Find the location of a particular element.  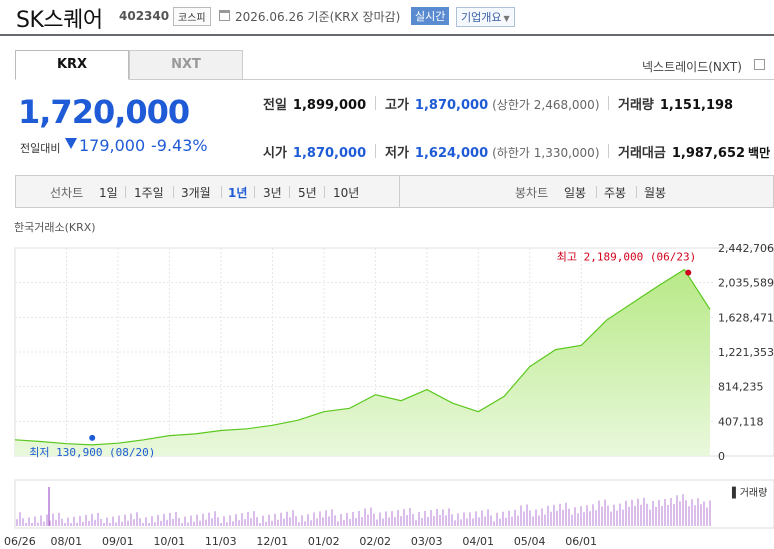

market-badge: 코스피 is located at coordinates (192, 16).